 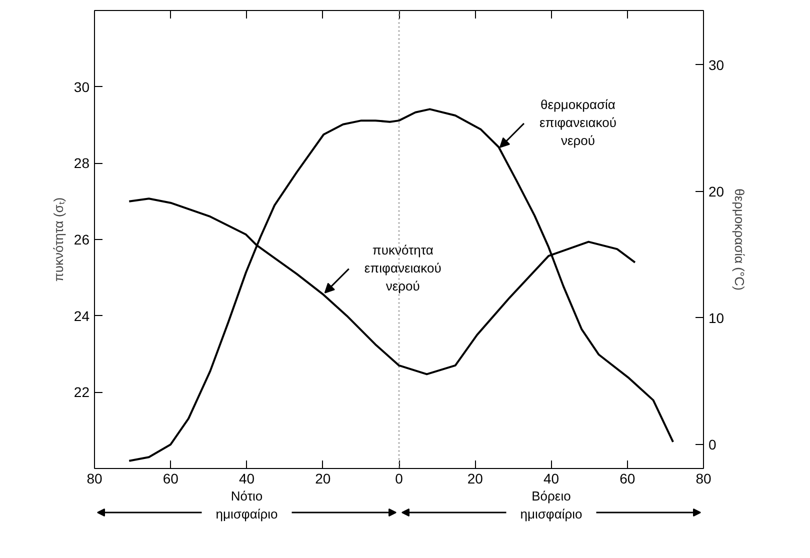 What do you see at coordinates (247, 505) in the screenshot?
I see `text: Νότιο ημισφαίριο` at bounding box center [247, 505].